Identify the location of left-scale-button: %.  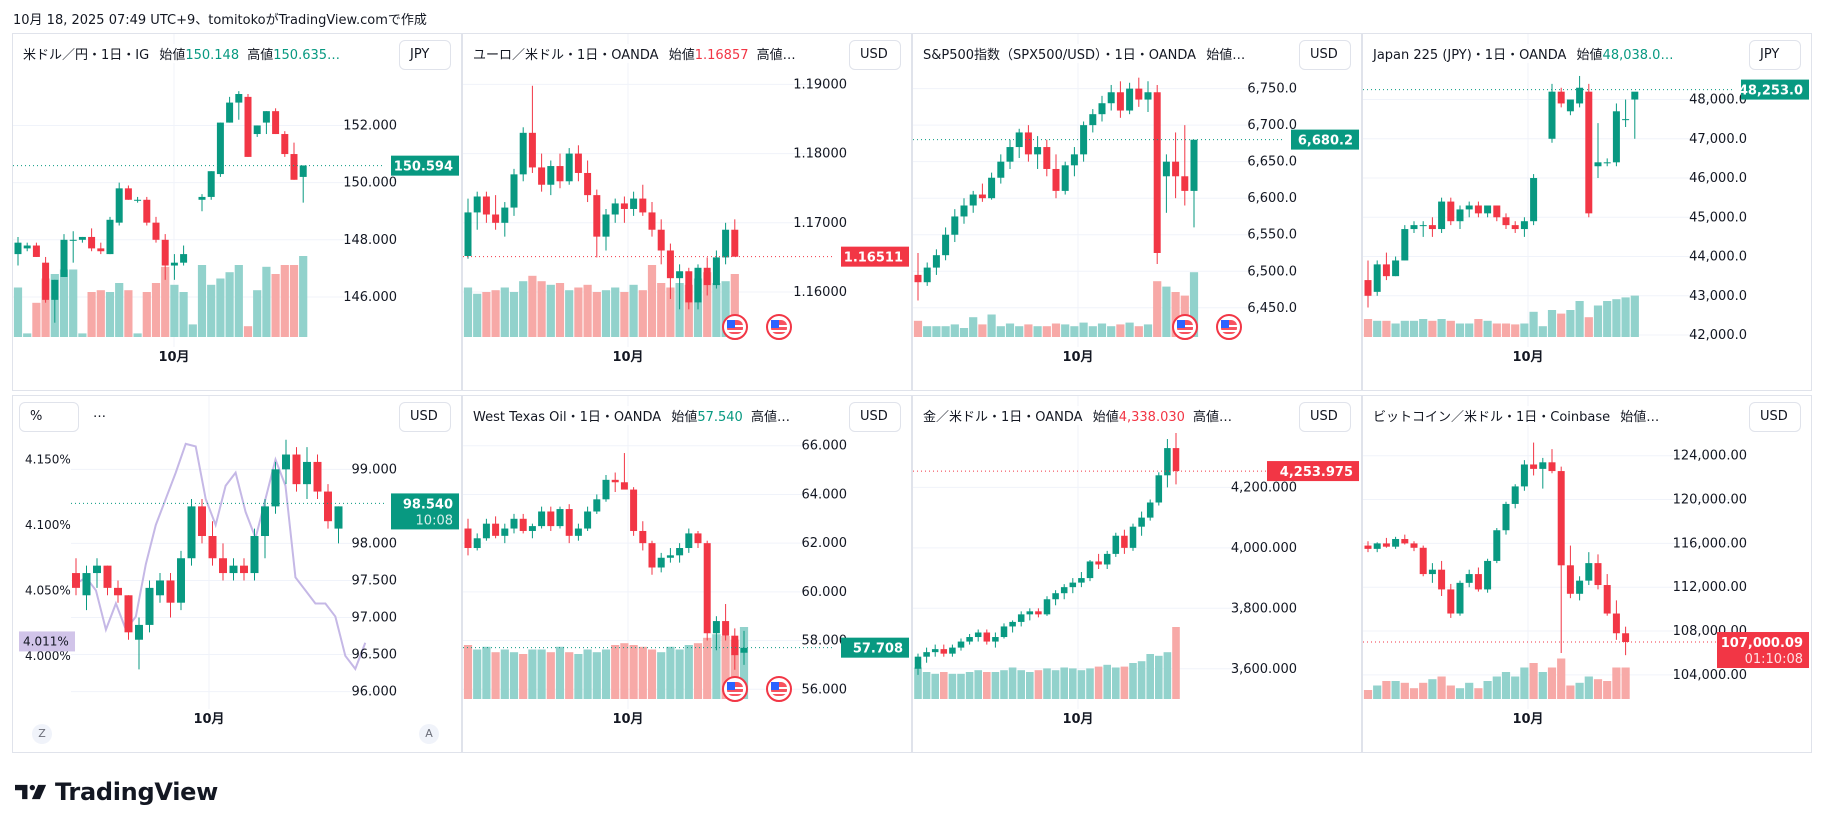
(49, 417).